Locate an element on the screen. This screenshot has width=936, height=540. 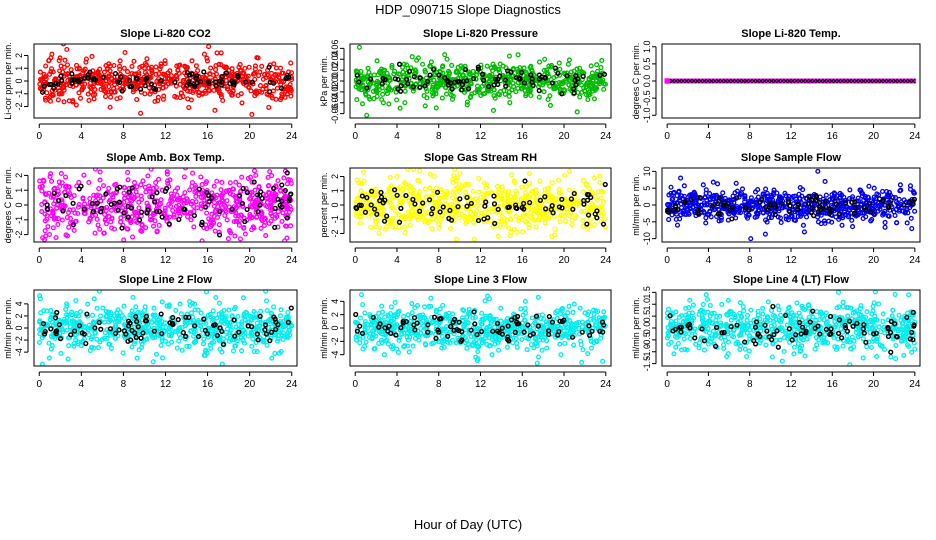
y-tick-label: 0 is located at coordinates (19, 204).